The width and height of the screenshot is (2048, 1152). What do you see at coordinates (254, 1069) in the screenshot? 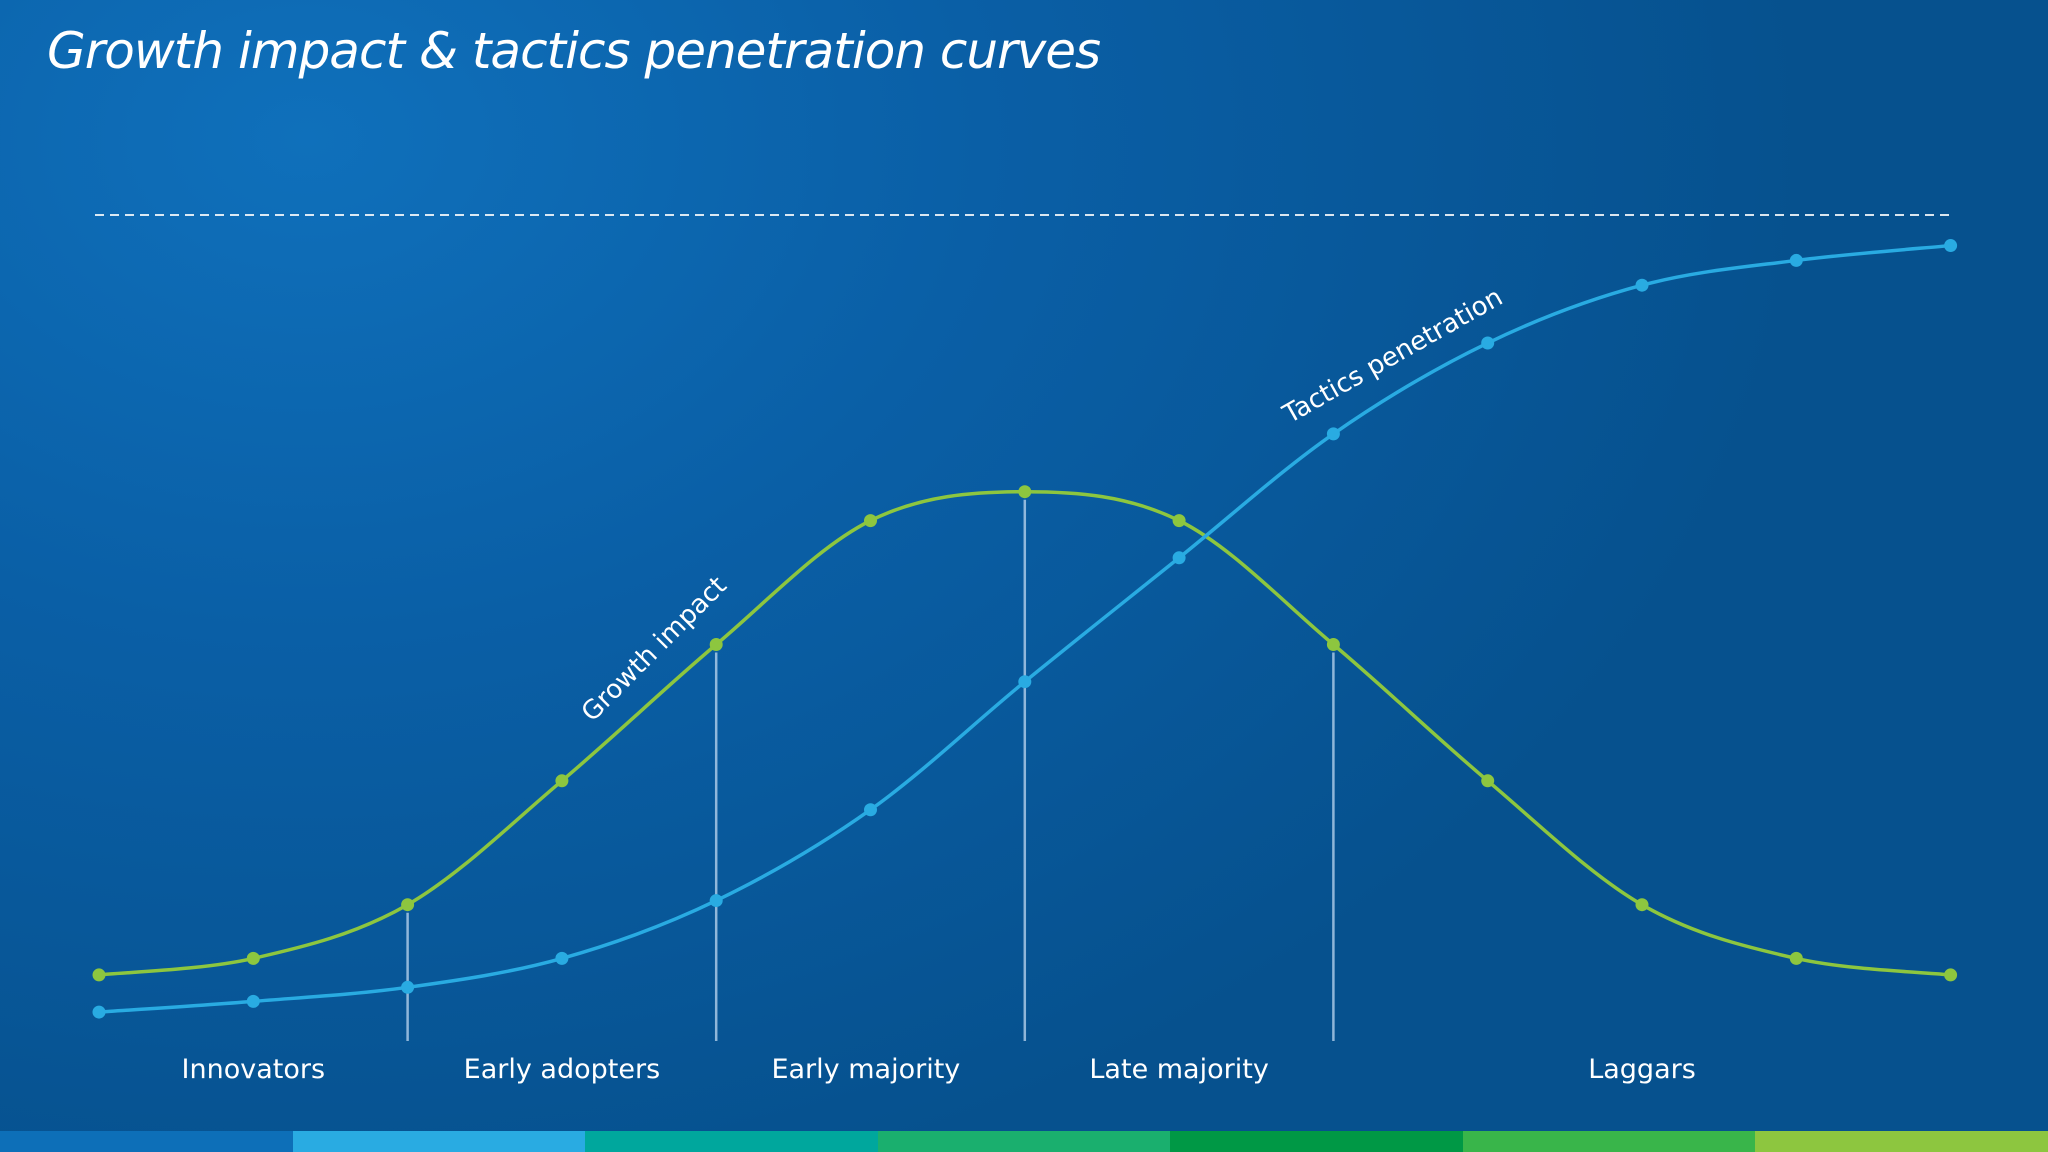
I see `segment-label: Innovators` at bounding box center [254, 1069].